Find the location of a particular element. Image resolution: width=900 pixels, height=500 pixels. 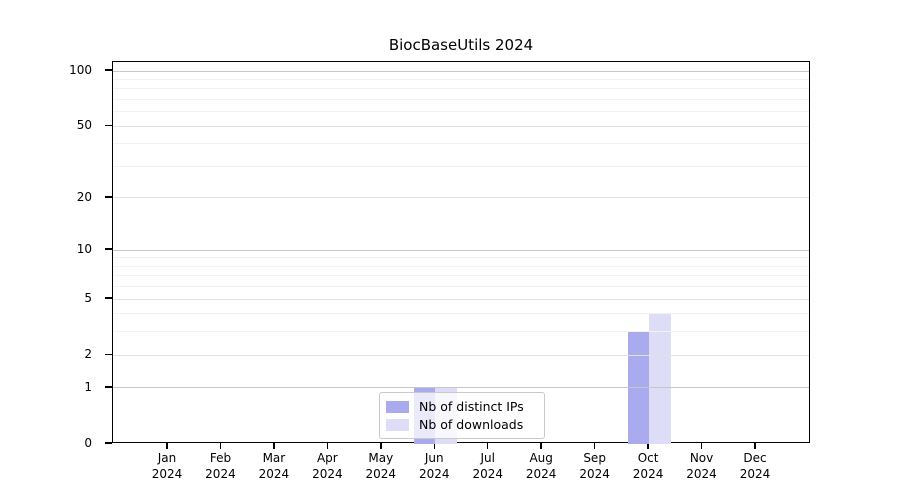

x-tick-label-year-mar: 2024 is located at coordinates (274, 474).